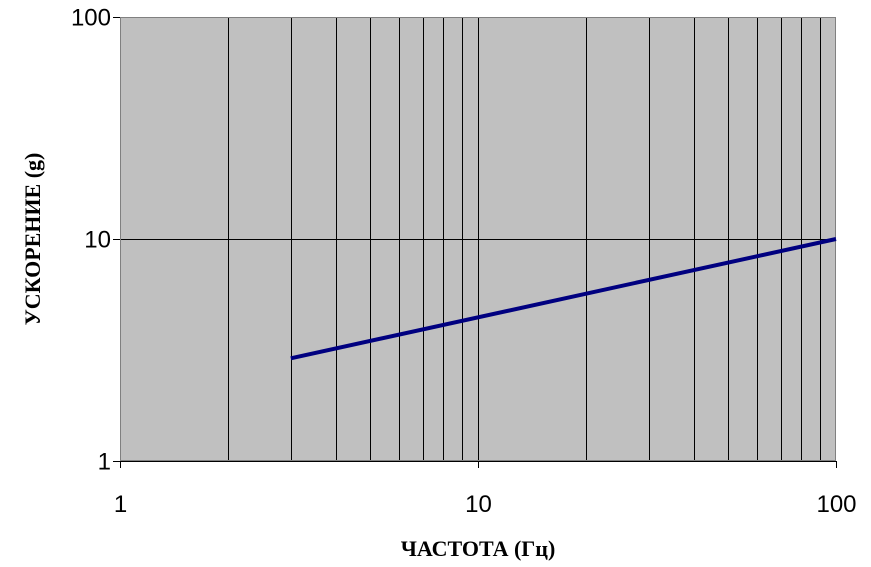 The height and width of the screenshot is (567, 871). Describe the element at coordinates (91, 18) in the screenshot. I see `y-tick-label: 100` at that location.